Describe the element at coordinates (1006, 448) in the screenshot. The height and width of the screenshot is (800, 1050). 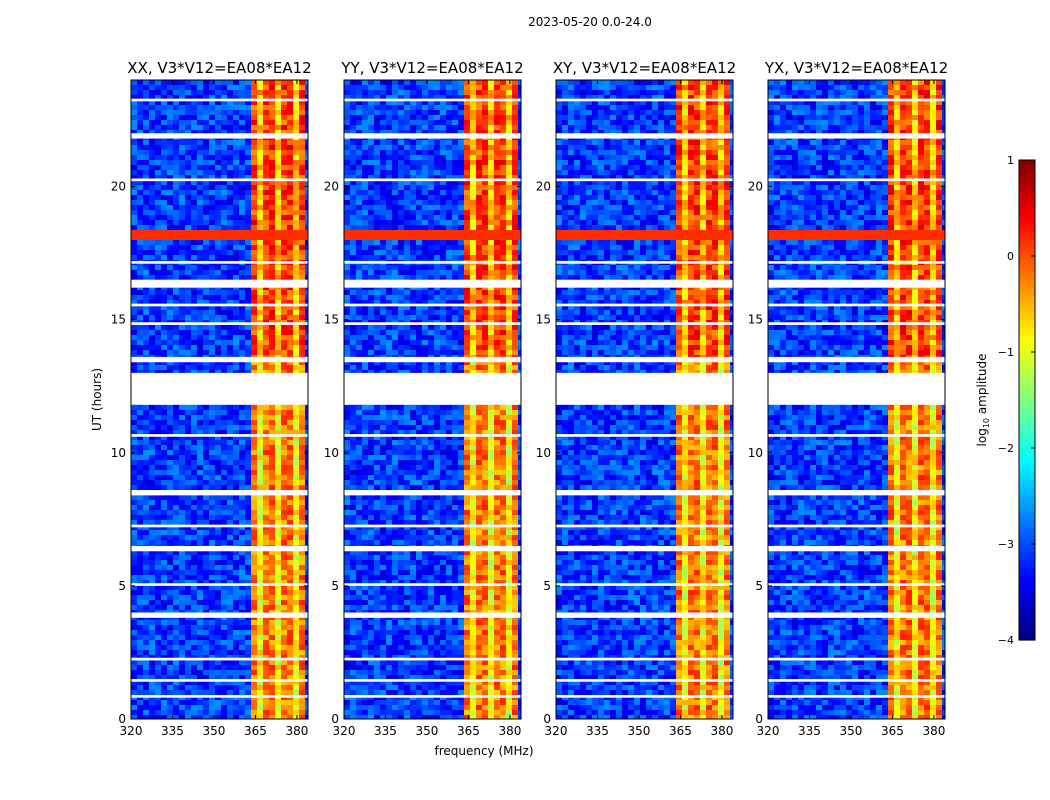
I see `colorbar-tick-label: −2` at that location.